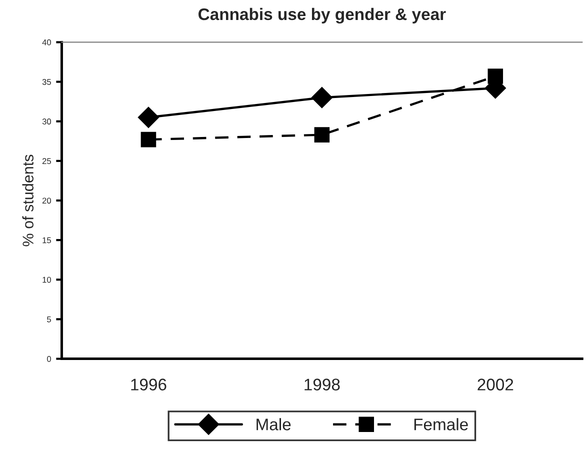  Describe the element at coordinates (322, 384) in the screenshot. I see `x-tick-label: 1998` at that location.